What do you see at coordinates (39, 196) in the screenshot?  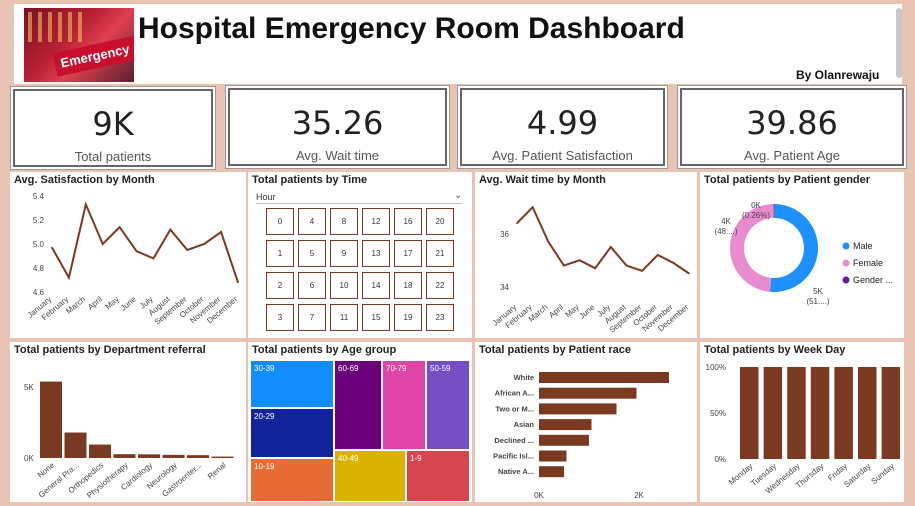 I see `y-tick-label: 5.4` at bounding box center [39, 196].